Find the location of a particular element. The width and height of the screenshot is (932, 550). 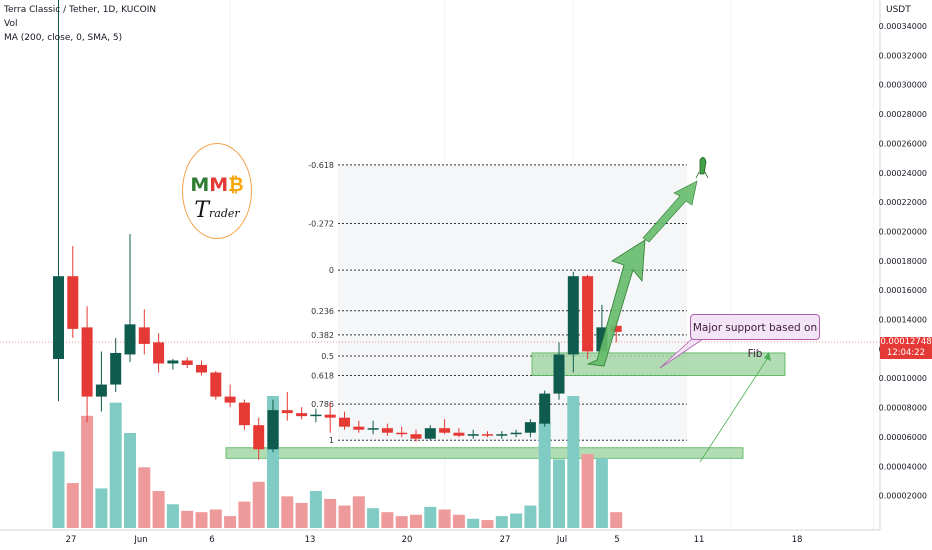

price-tick-label: 0.00018000 is located at coordinates (903, 261).